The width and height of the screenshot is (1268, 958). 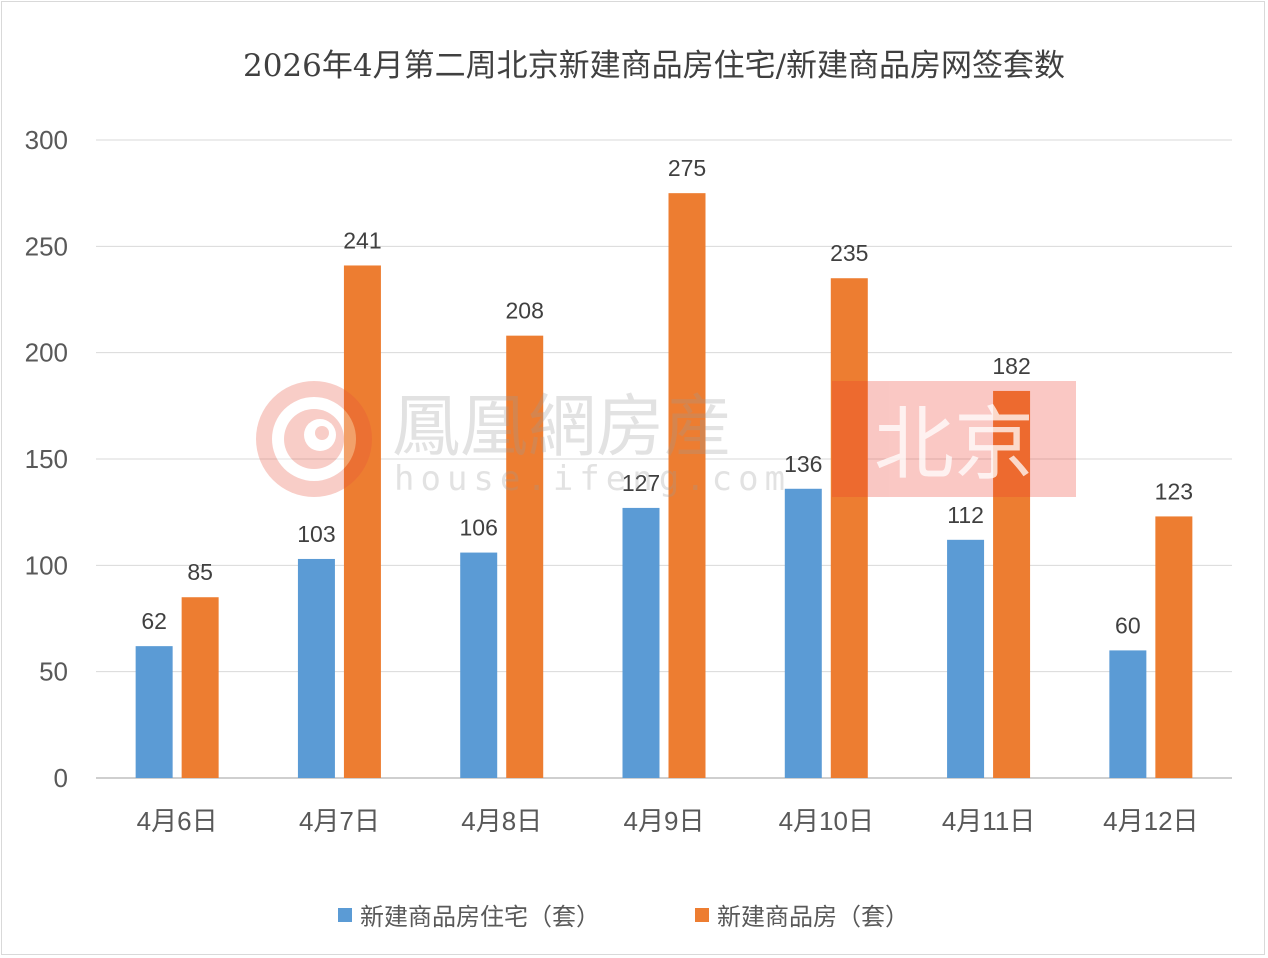 I want to click on data-label: 127, so click(x=641, y=483).